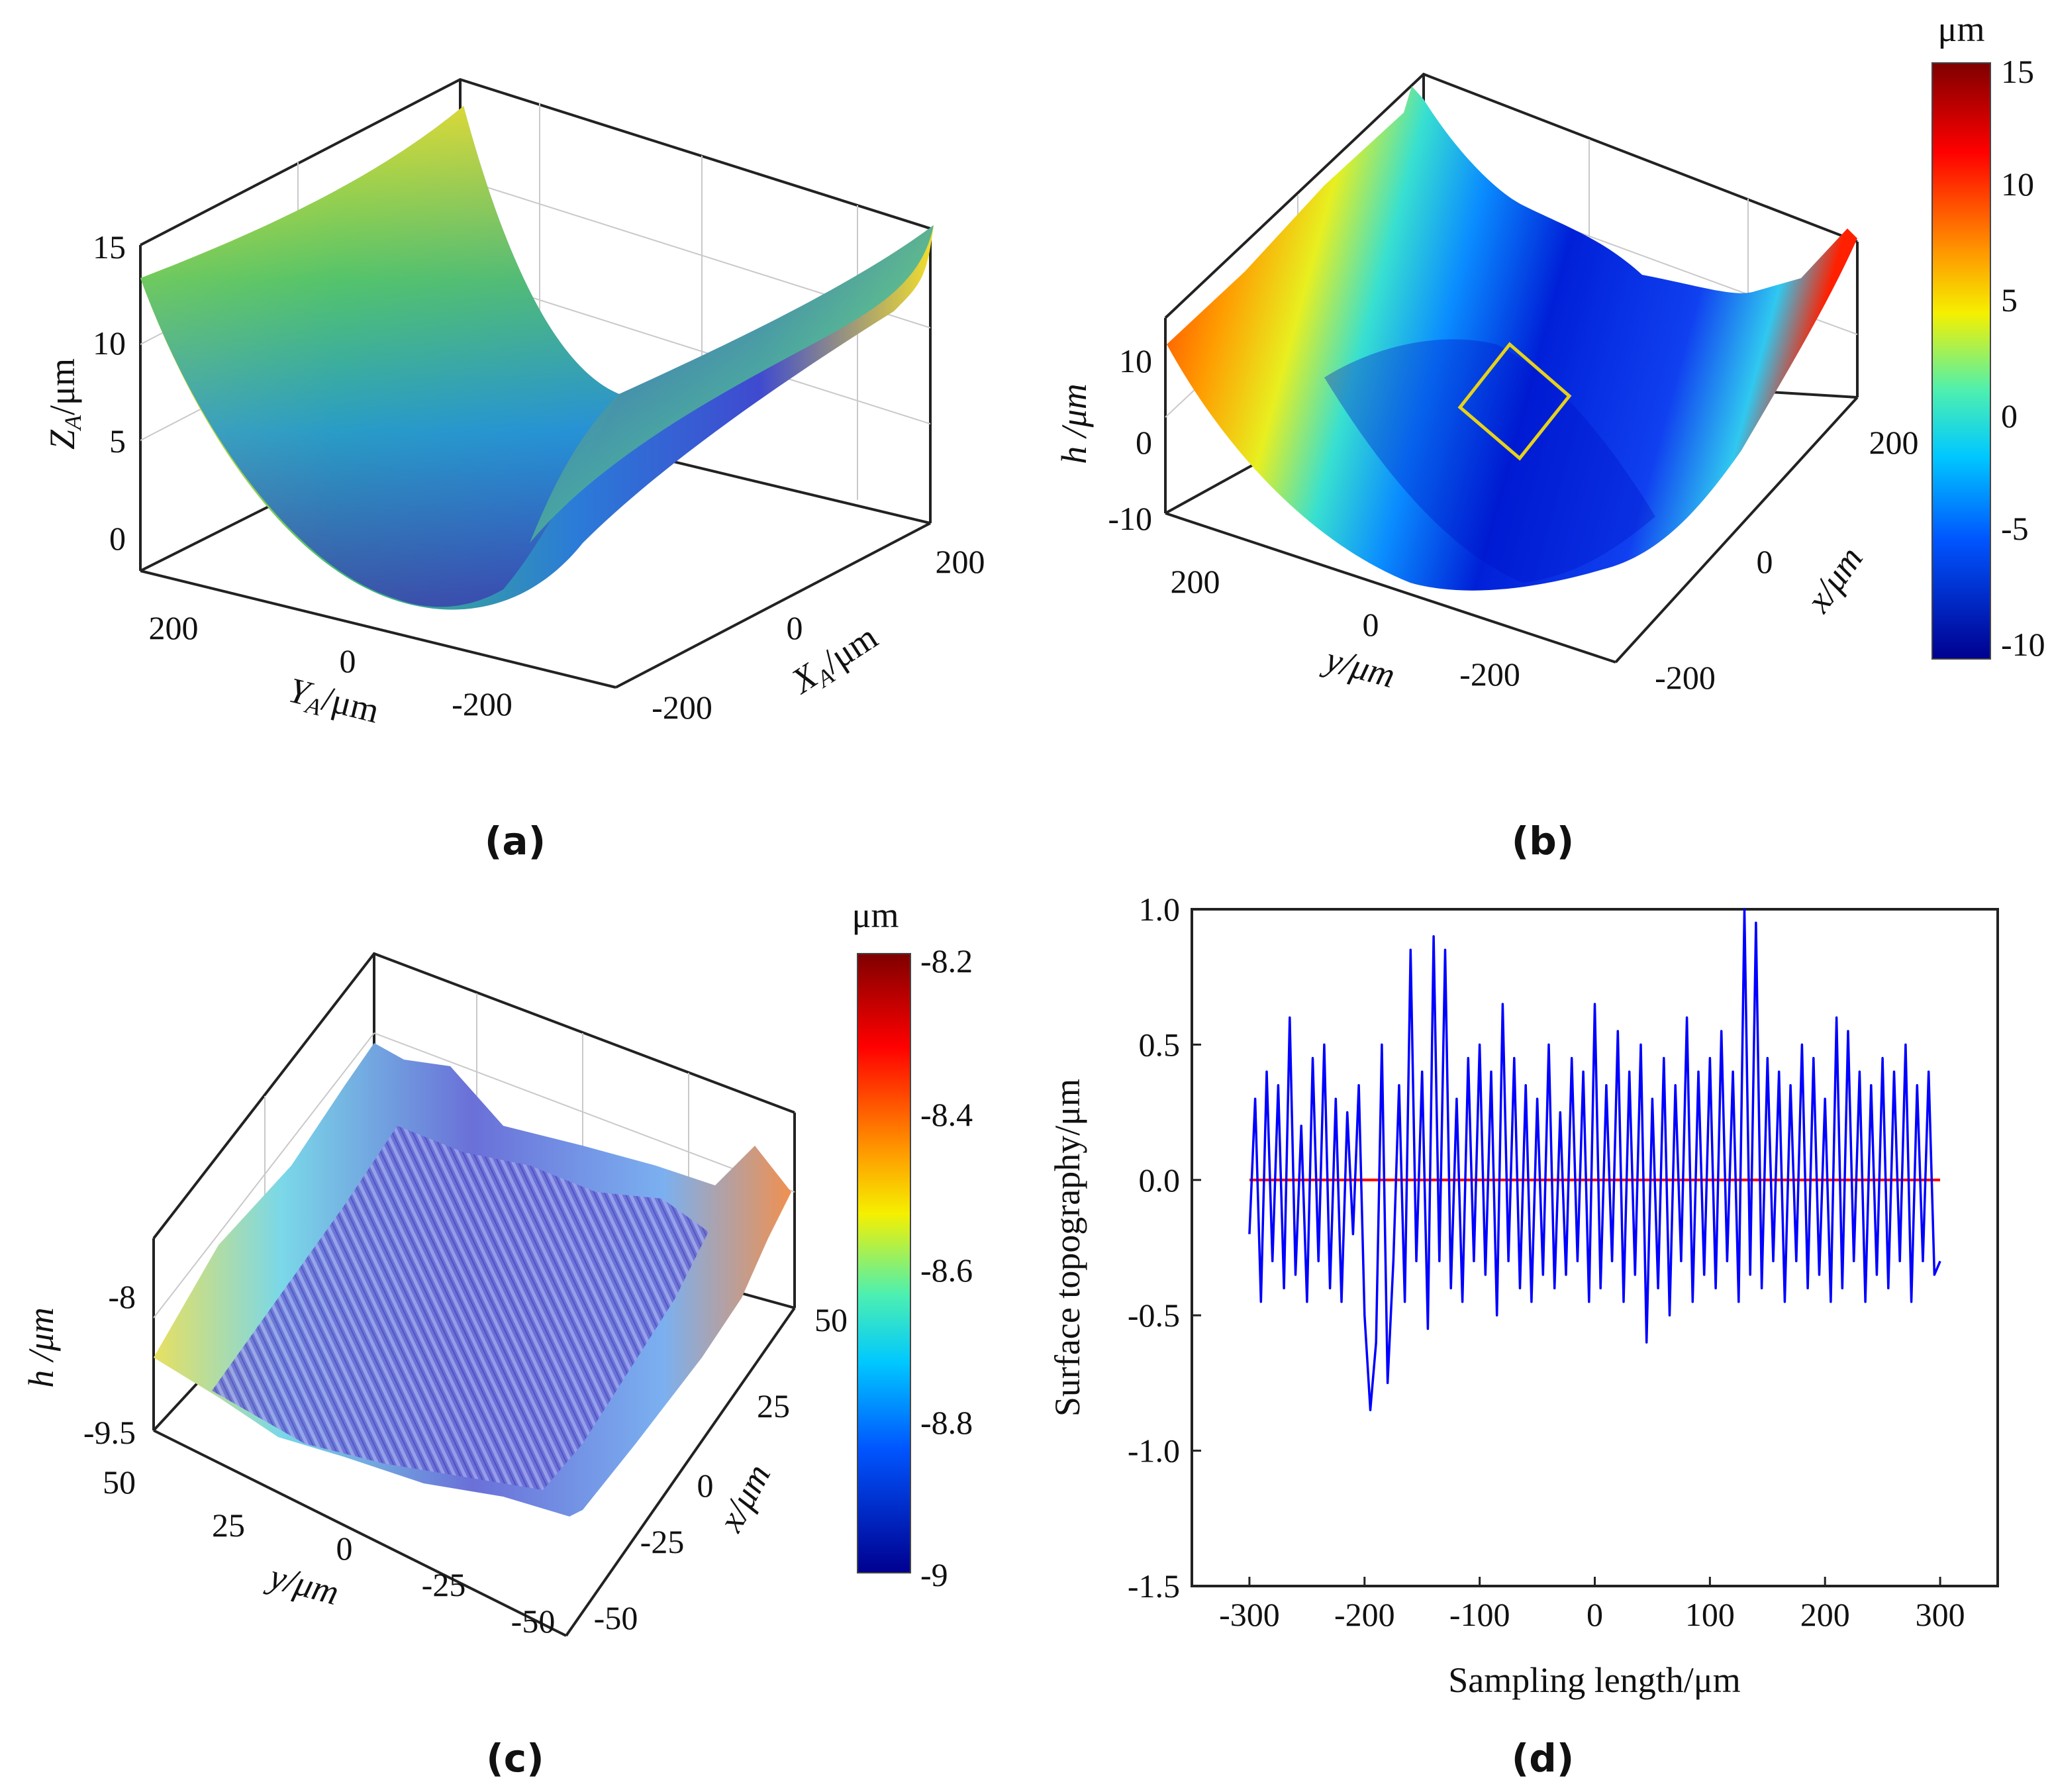 The height and width of the screenshot is (1792, 2052). I want to click on panel-c-y-tick: 50, so click(119, 1482).